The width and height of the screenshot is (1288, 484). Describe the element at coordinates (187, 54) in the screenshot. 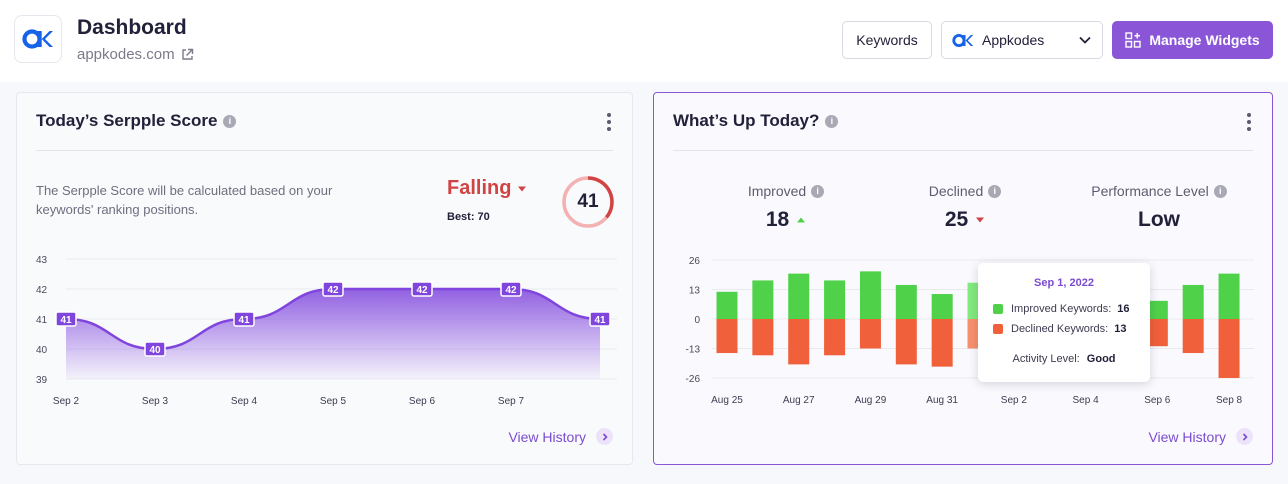

I see `external-link-icon` at that location.